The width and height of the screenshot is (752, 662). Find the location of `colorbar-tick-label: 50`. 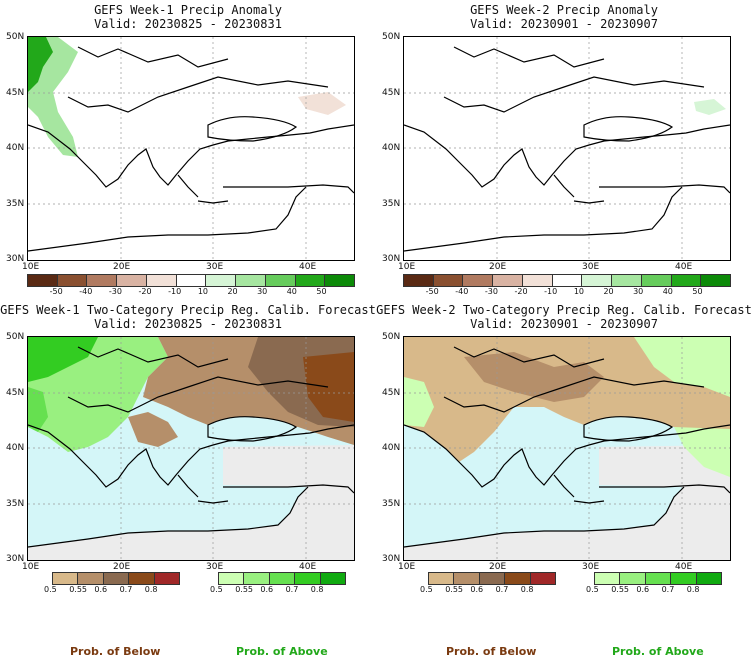

colorbar-tick-label: 50 is located at coordinates (321, 291).